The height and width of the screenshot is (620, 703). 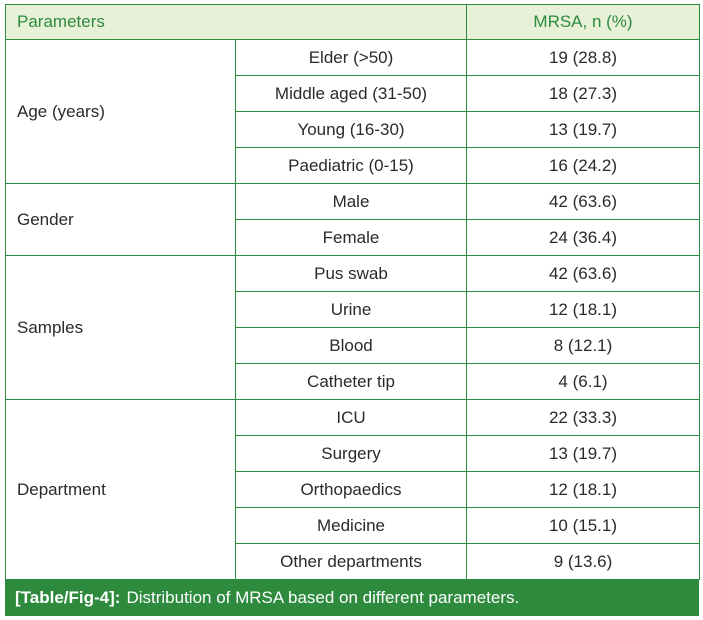 I want to click on subparameter-cell: Female, so click(x=351, y=237).